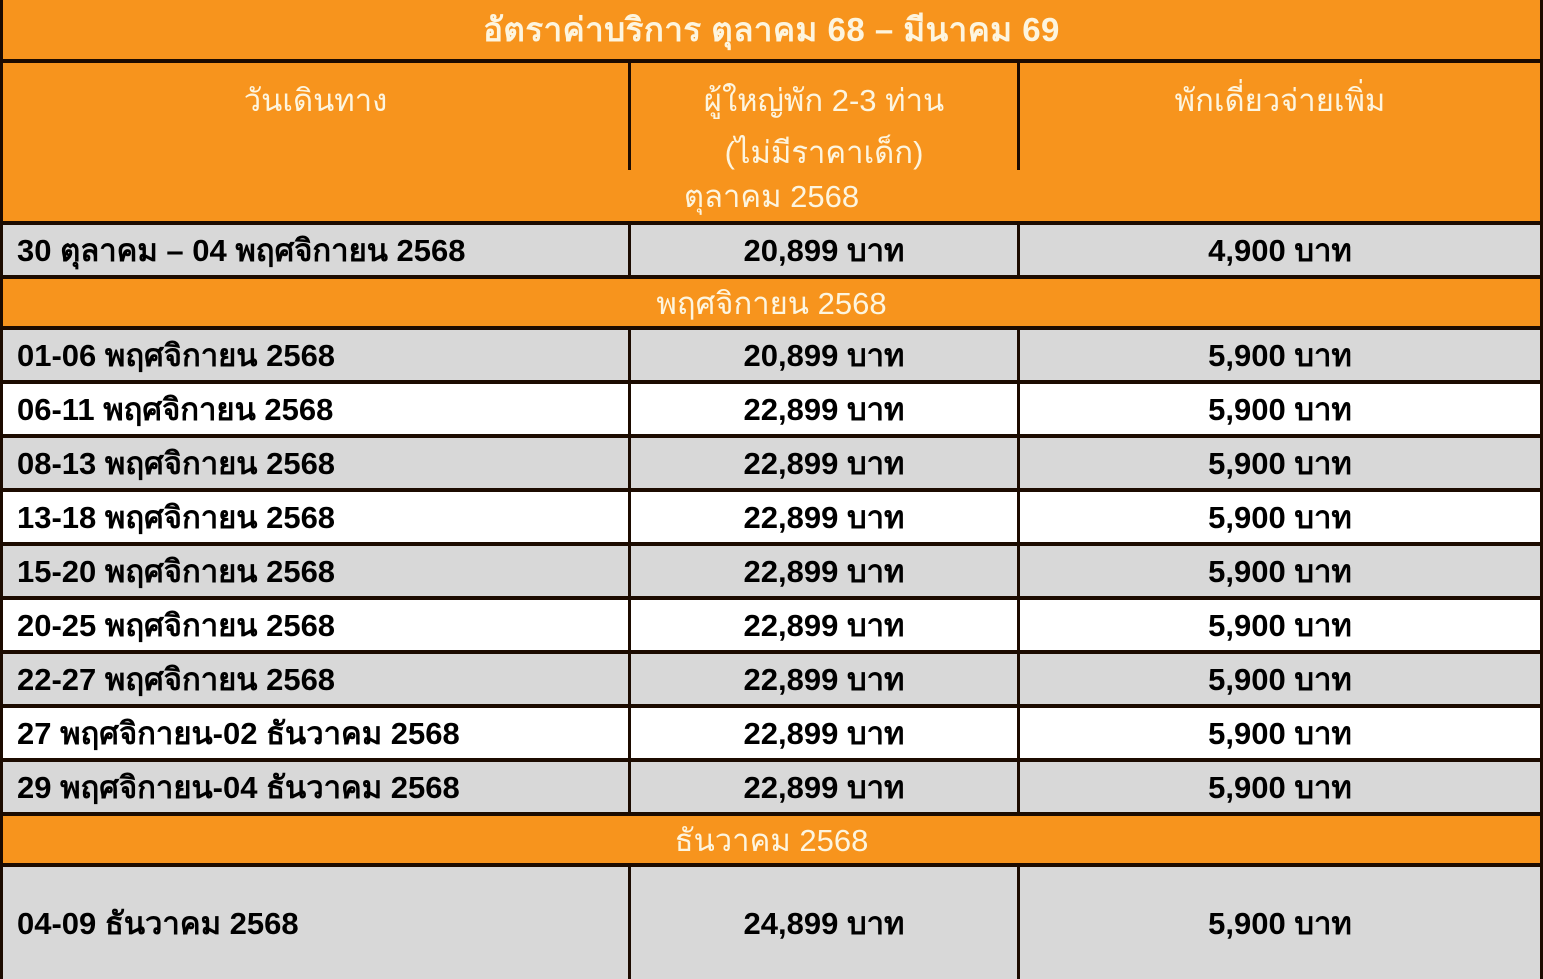 The width and height of the screenshot is (1543, 979). I want to click on month-section-header: พฤศจิกายน 2568, so click(771, 300).